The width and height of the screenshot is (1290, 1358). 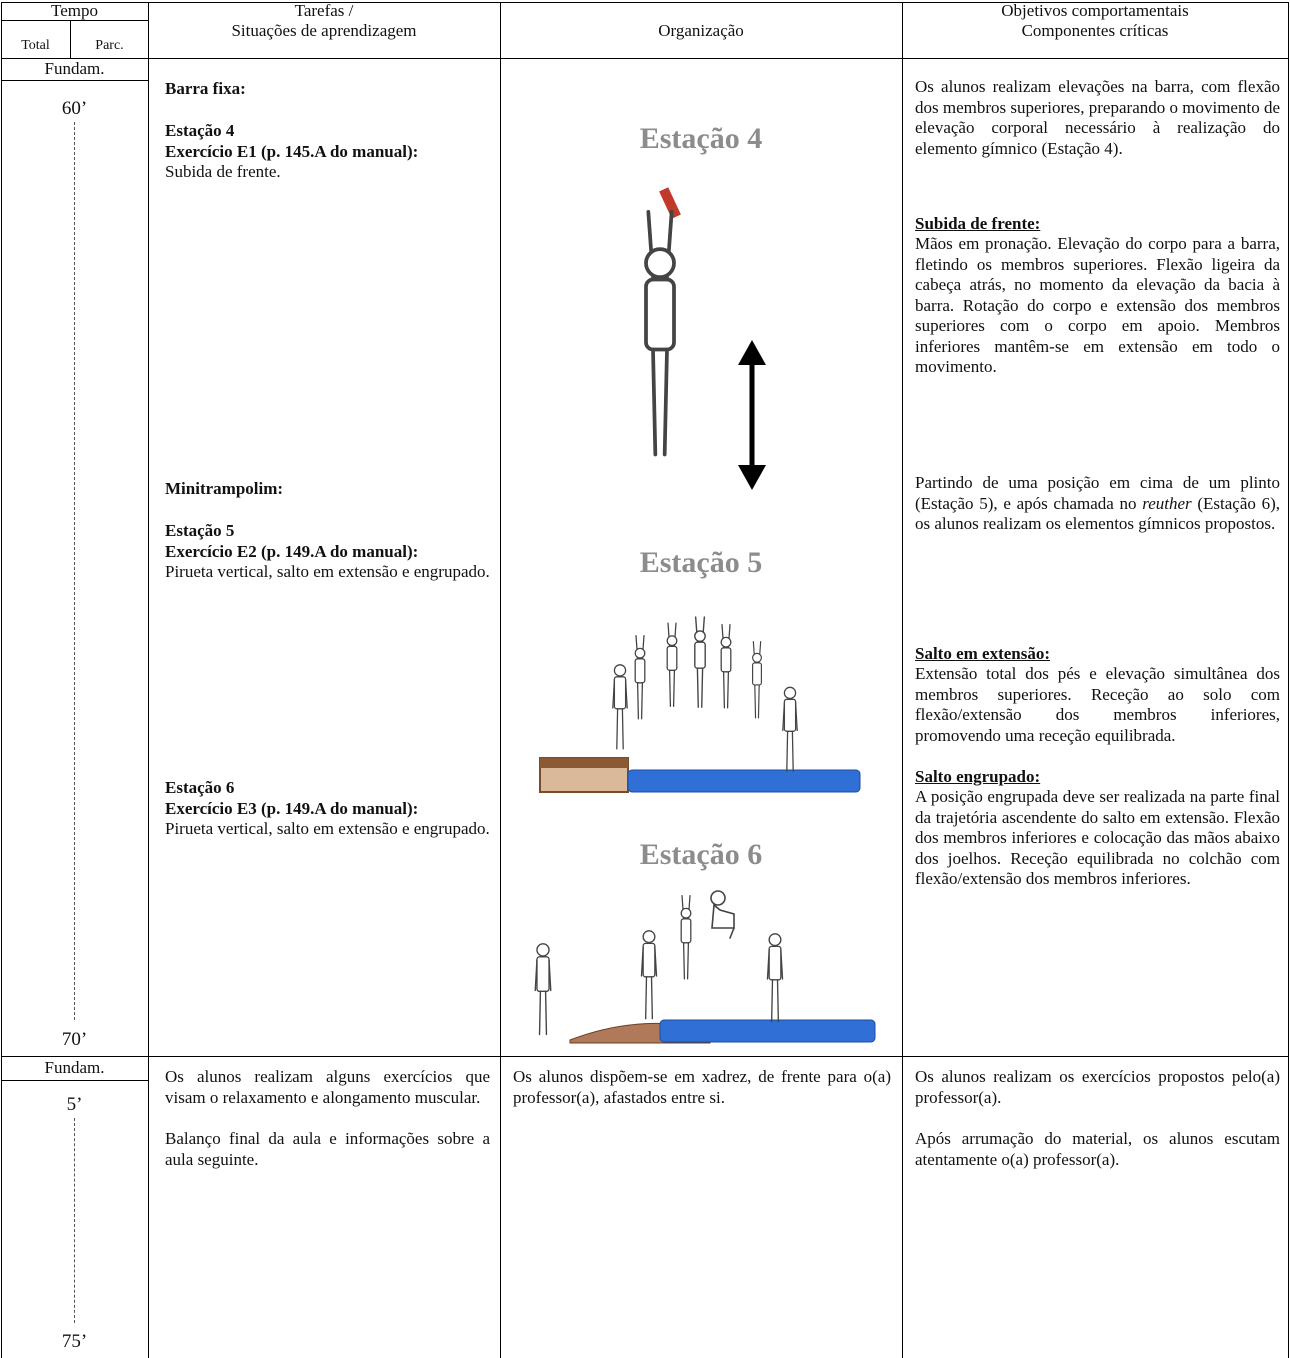 I want to click on header-cell: Total, so click(x=35, y=45).